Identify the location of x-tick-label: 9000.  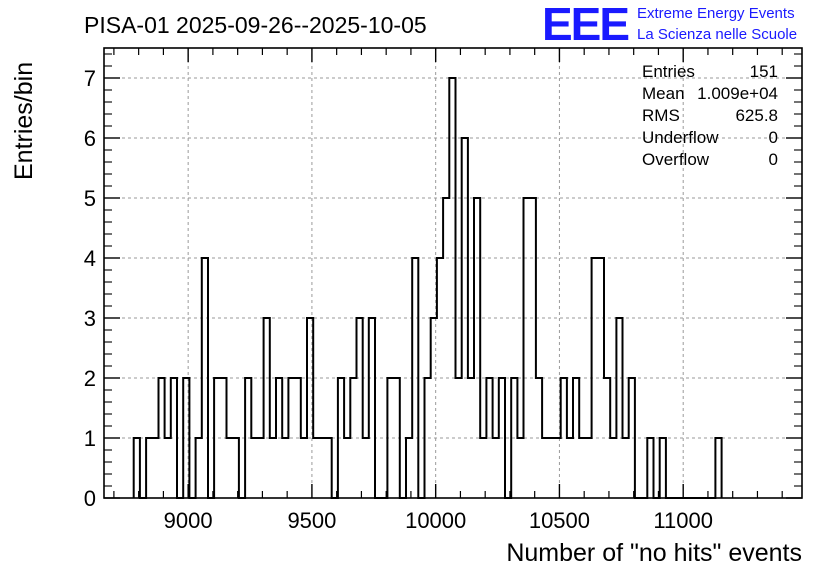
(188, 520).